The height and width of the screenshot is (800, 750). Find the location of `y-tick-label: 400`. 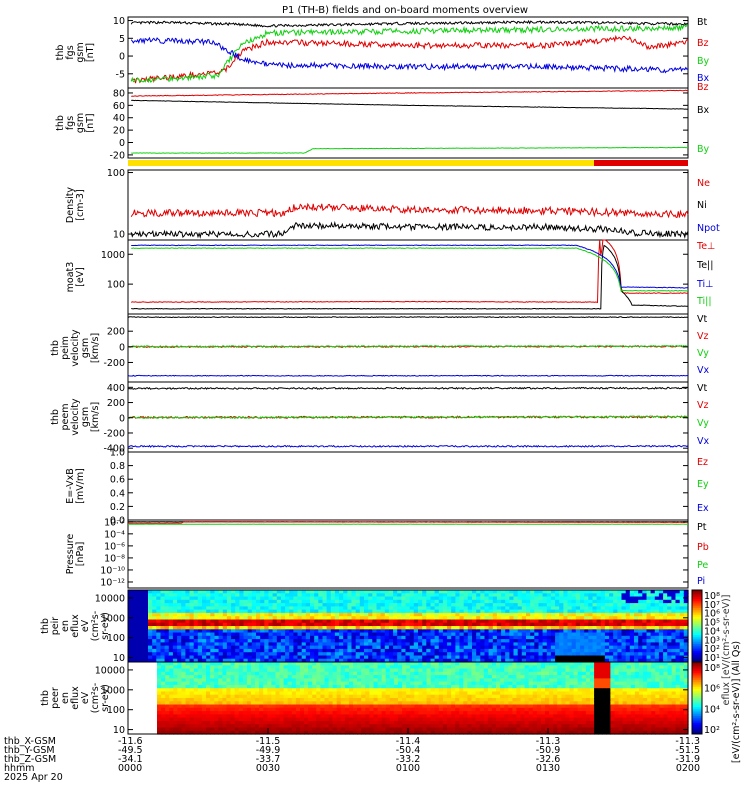

y-tick-label: 400 is located at coordinates (116, 388).